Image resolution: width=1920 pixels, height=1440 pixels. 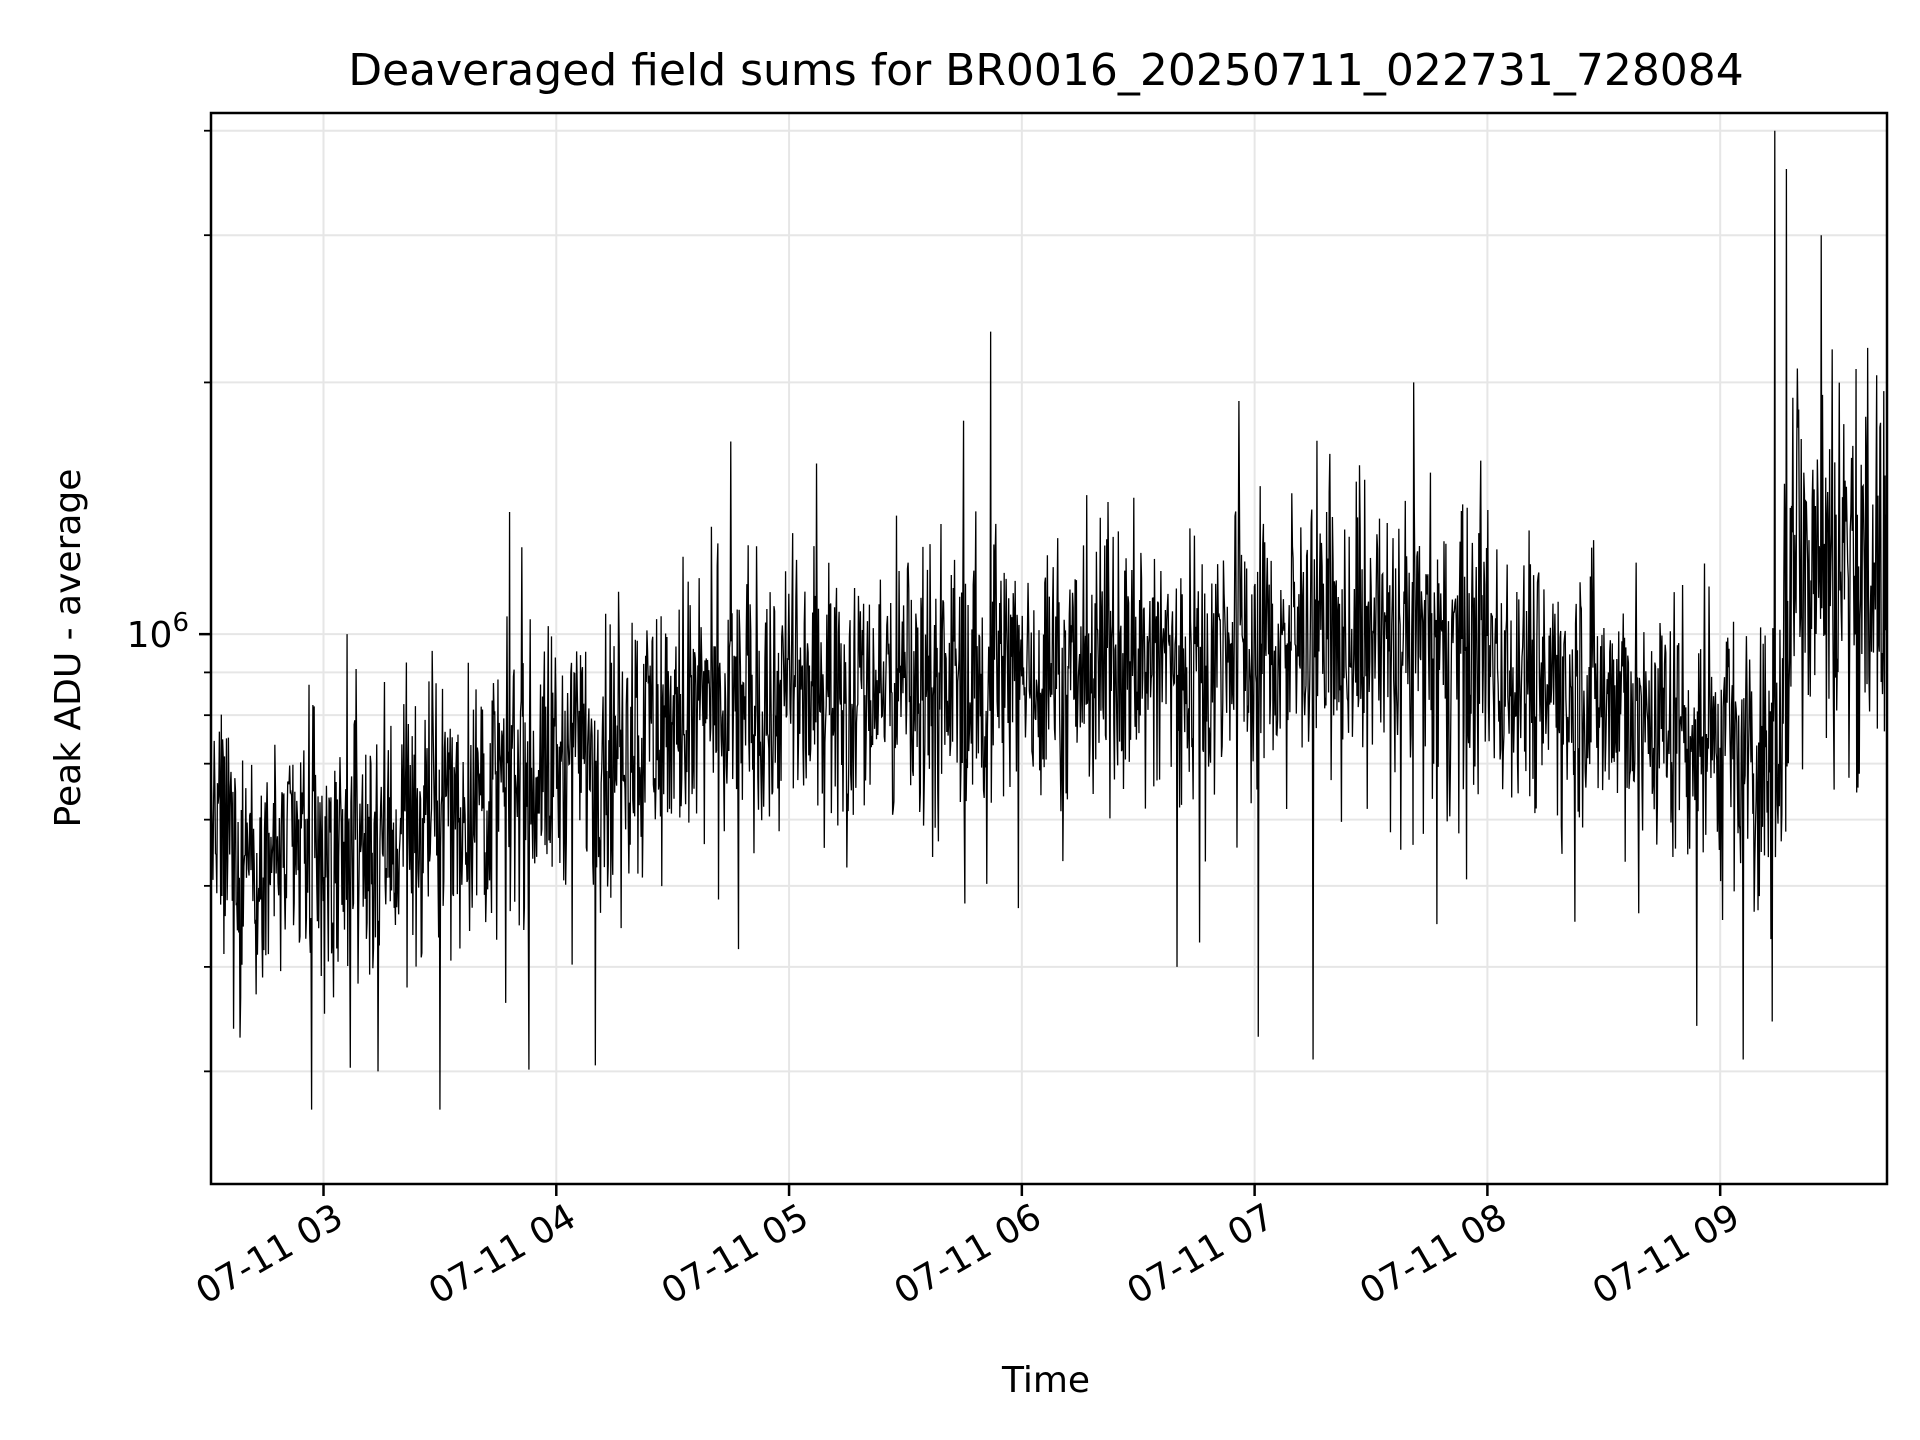 I want to click on y-tick-label: 106, so click(x=158, y=632).